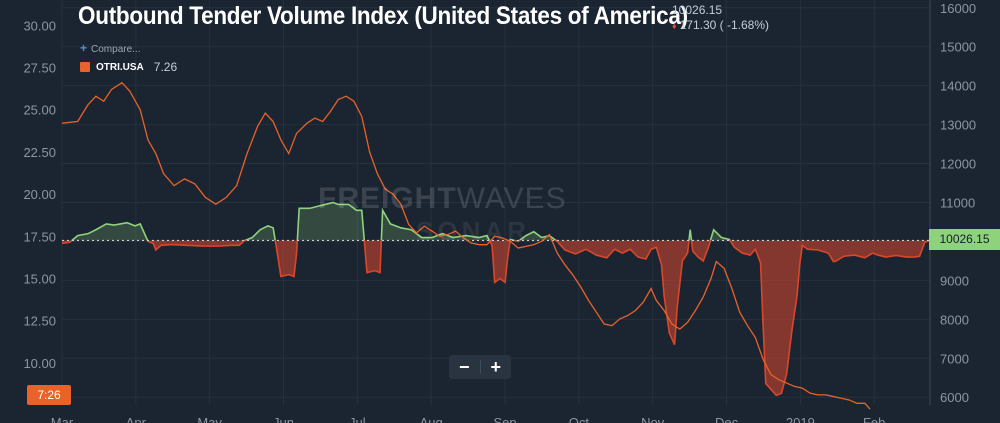 The width and height of the screenshot is (1000, 423). Describe the element at coordinates (120, 67) in the screenshot. I see `legend-symbol: OTRI.USA` at that location.